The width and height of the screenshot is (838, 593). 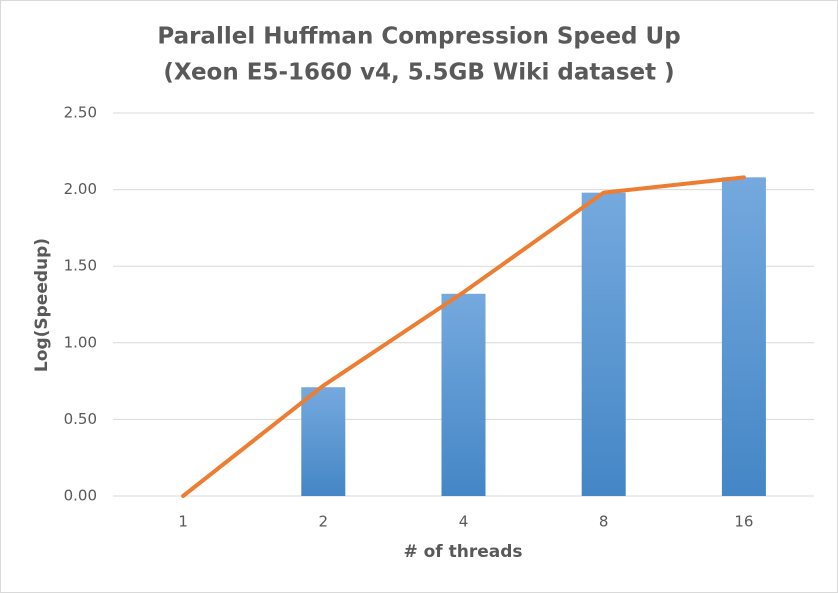 What do you see at coordinates (80, 266) in the screenshot?
I see `y-tick-label: 1.50` at bounding box center [80, 266].